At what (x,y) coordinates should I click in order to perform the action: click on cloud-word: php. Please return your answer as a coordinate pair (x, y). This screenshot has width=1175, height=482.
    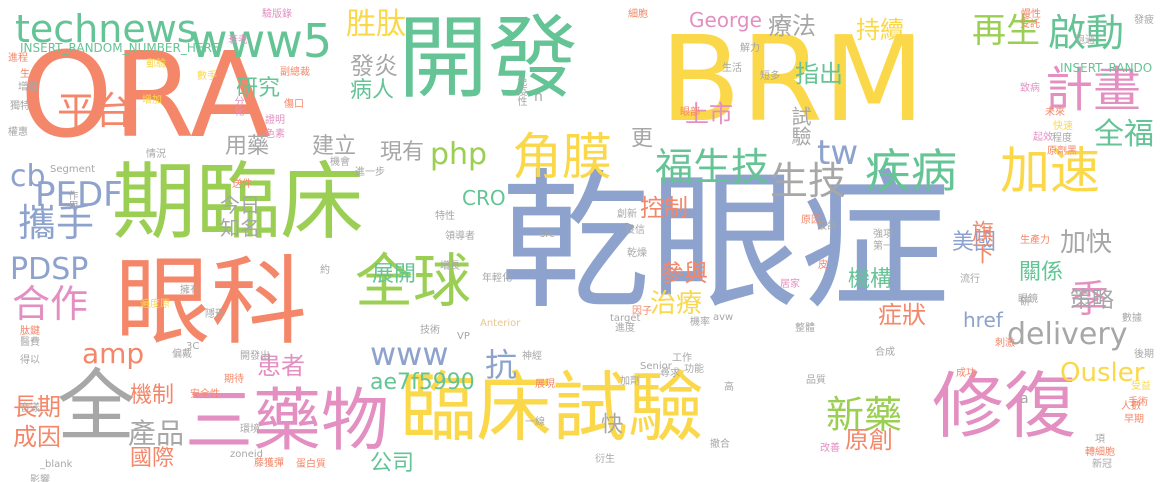
    Looking at the image, I should click on (459, 154).